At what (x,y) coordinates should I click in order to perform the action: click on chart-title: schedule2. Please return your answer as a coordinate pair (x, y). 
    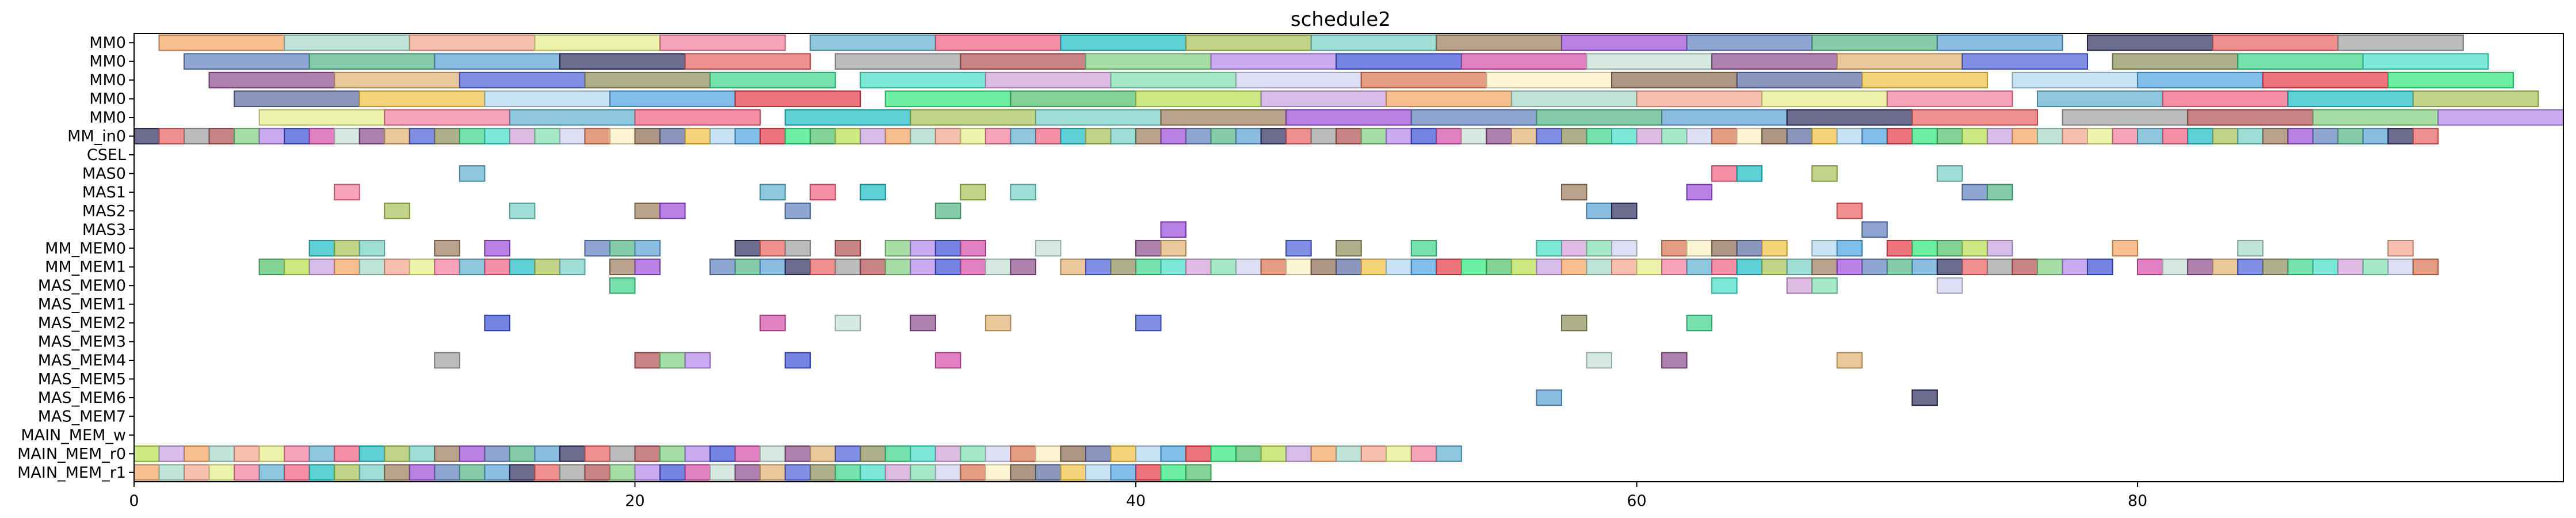
    Looking at the image, I should click on (1341, 20).